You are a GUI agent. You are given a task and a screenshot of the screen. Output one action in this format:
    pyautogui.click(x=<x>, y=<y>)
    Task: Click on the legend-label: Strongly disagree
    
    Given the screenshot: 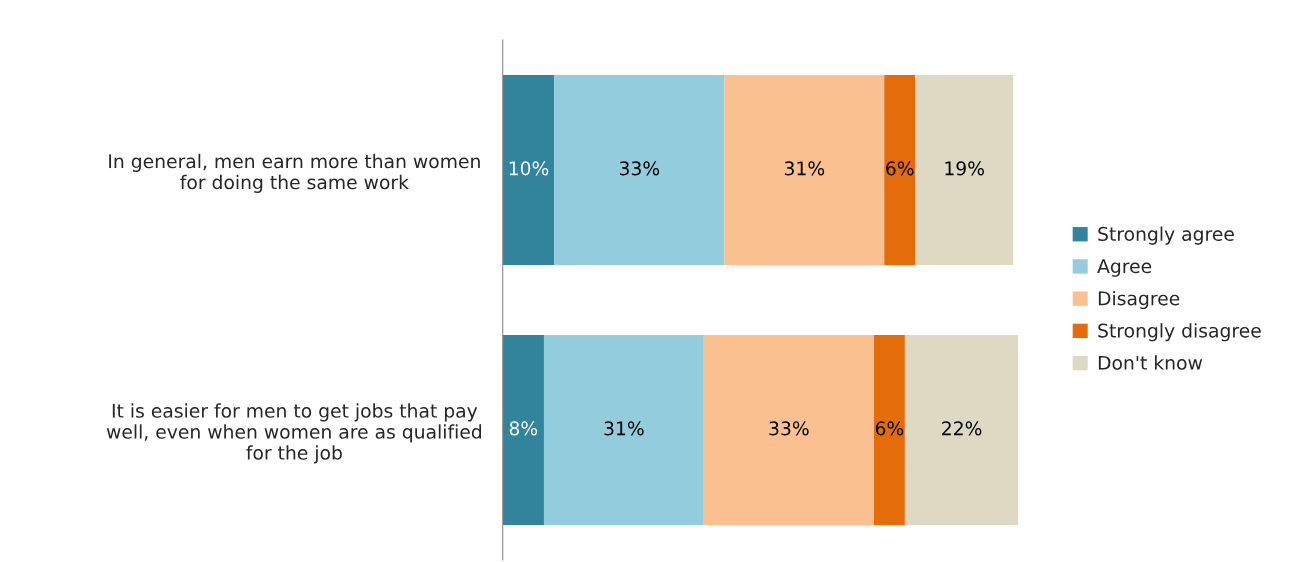 What is the action you would take?
    pyautogui.click(x=1179, y=332)
    